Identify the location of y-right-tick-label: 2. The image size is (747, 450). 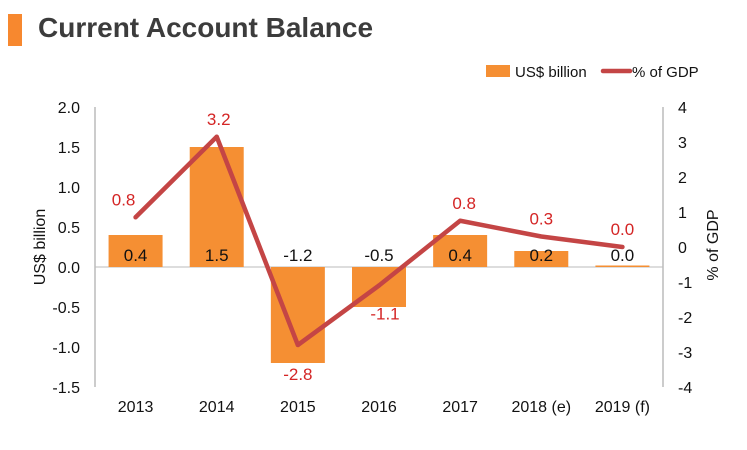
(682, 178).